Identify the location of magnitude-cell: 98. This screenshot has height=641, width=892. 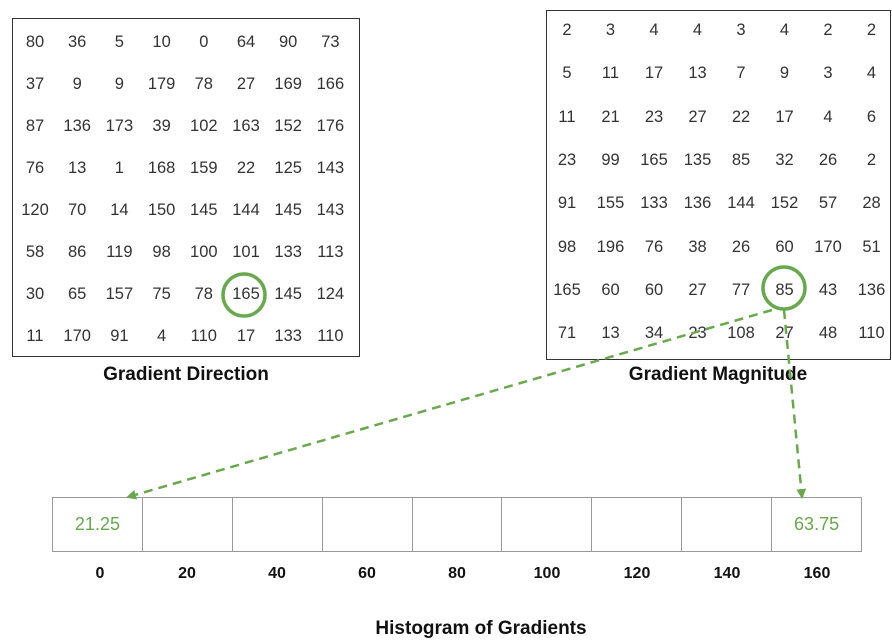
(567, 246).